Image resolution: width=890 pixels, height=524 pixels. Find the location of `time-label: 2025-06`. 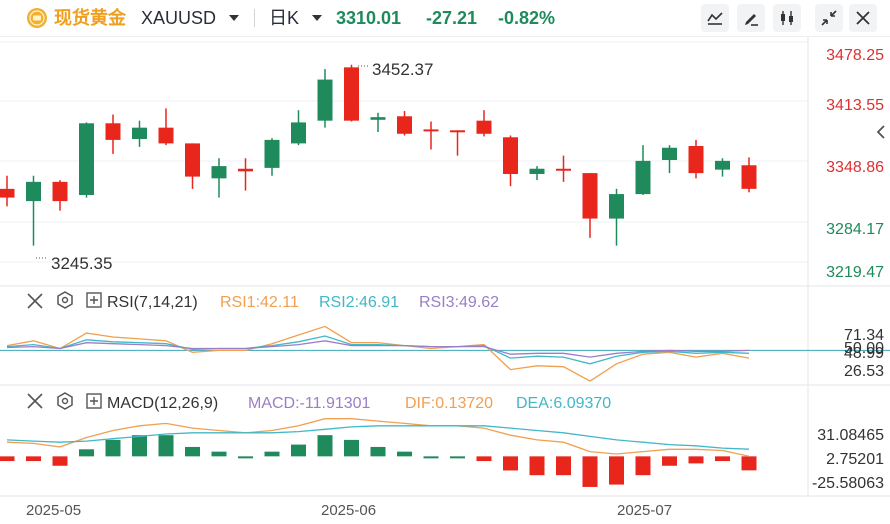

time-label: 2025-06 is located at coordinates (348, 510).